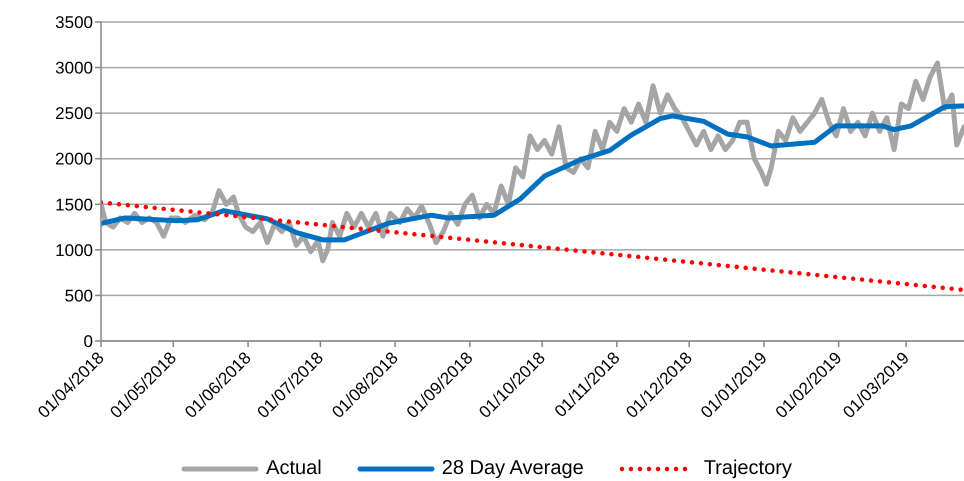 The width and height of the screenshot is (964, 481). What do you see at coordinates (74, 250) in the screenshot?
I see `y-tick-label: 1000` at bounding box center [74, 250].